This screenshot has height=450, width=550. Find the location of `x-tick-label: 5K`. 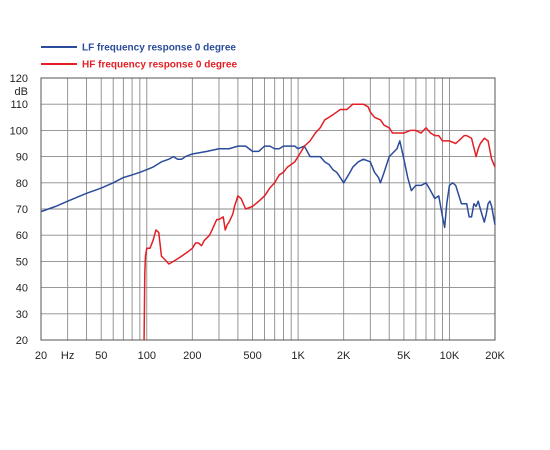

x-tick-label: 5K is located at coordinates (404, 356).